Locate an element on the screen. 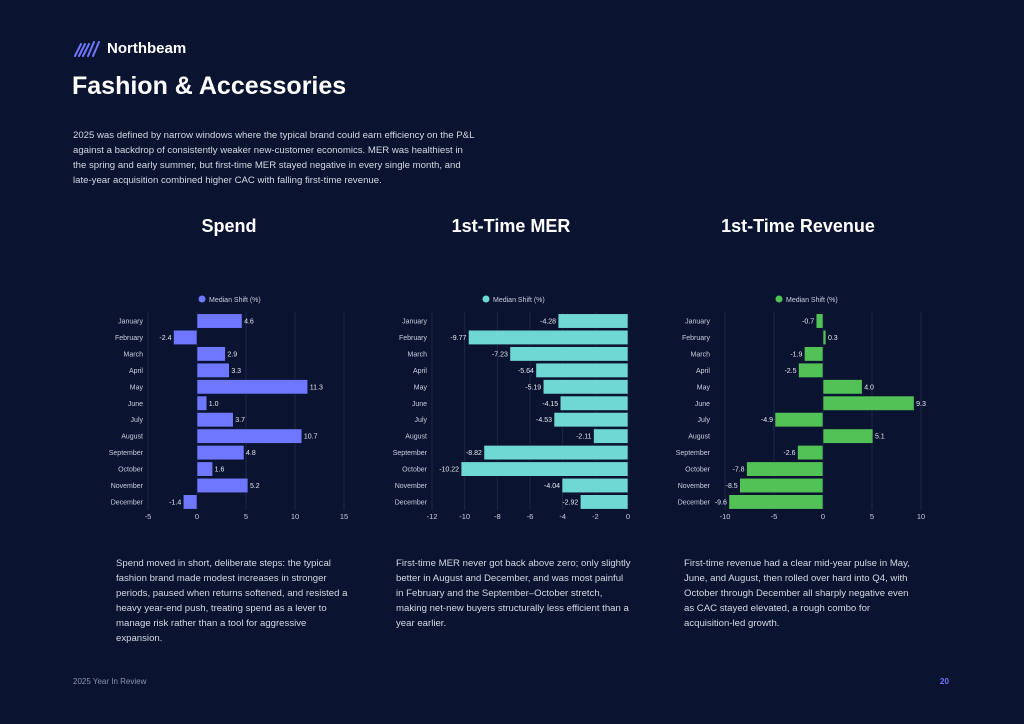 The image size is (1024, 724). data-label: -7.8 is located at coordinates (738, 470).